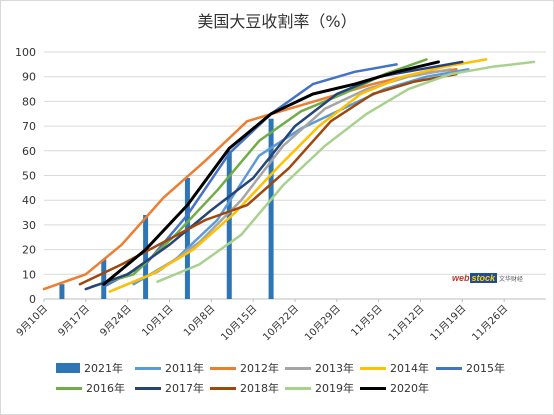 The width and height of the screenshot is (554, 415). I want to click on legend-item-2017: 2017年, so click(169, 388).